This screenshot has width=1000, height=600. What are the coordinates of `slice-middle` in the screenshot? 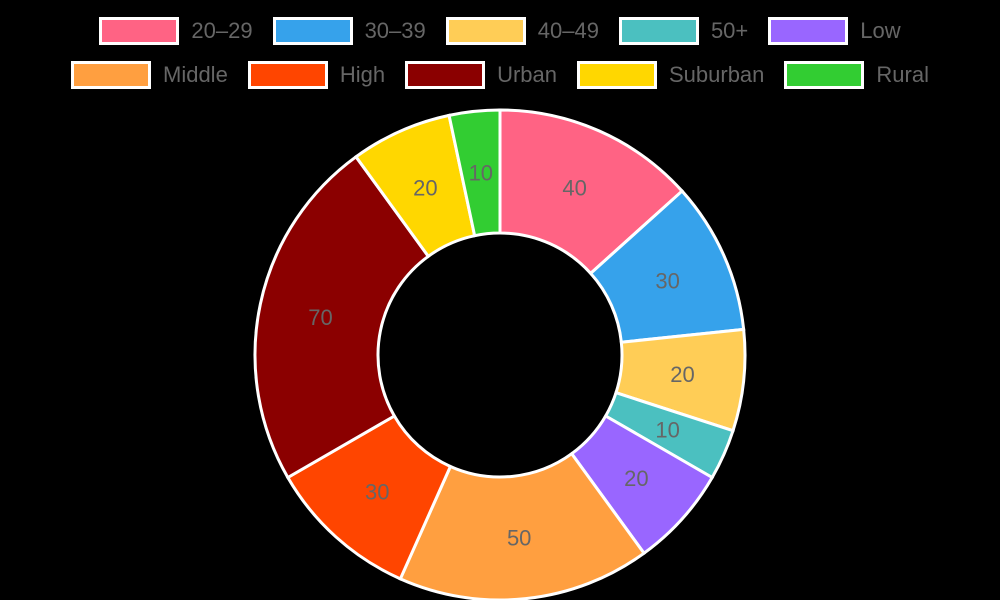 It's located at (522, 525).